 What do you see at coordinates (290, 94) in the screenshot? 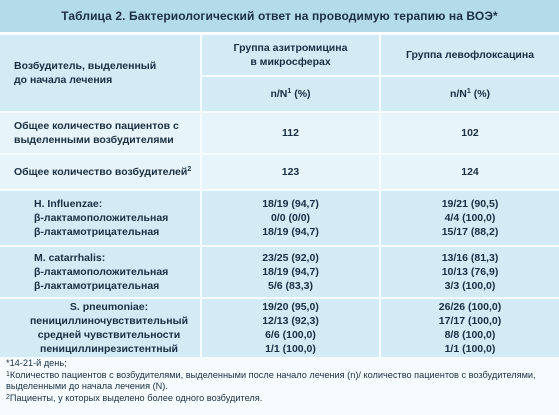
I see `header-azithro-unit: n/N1 (%)` at bounding box center [290, 94].